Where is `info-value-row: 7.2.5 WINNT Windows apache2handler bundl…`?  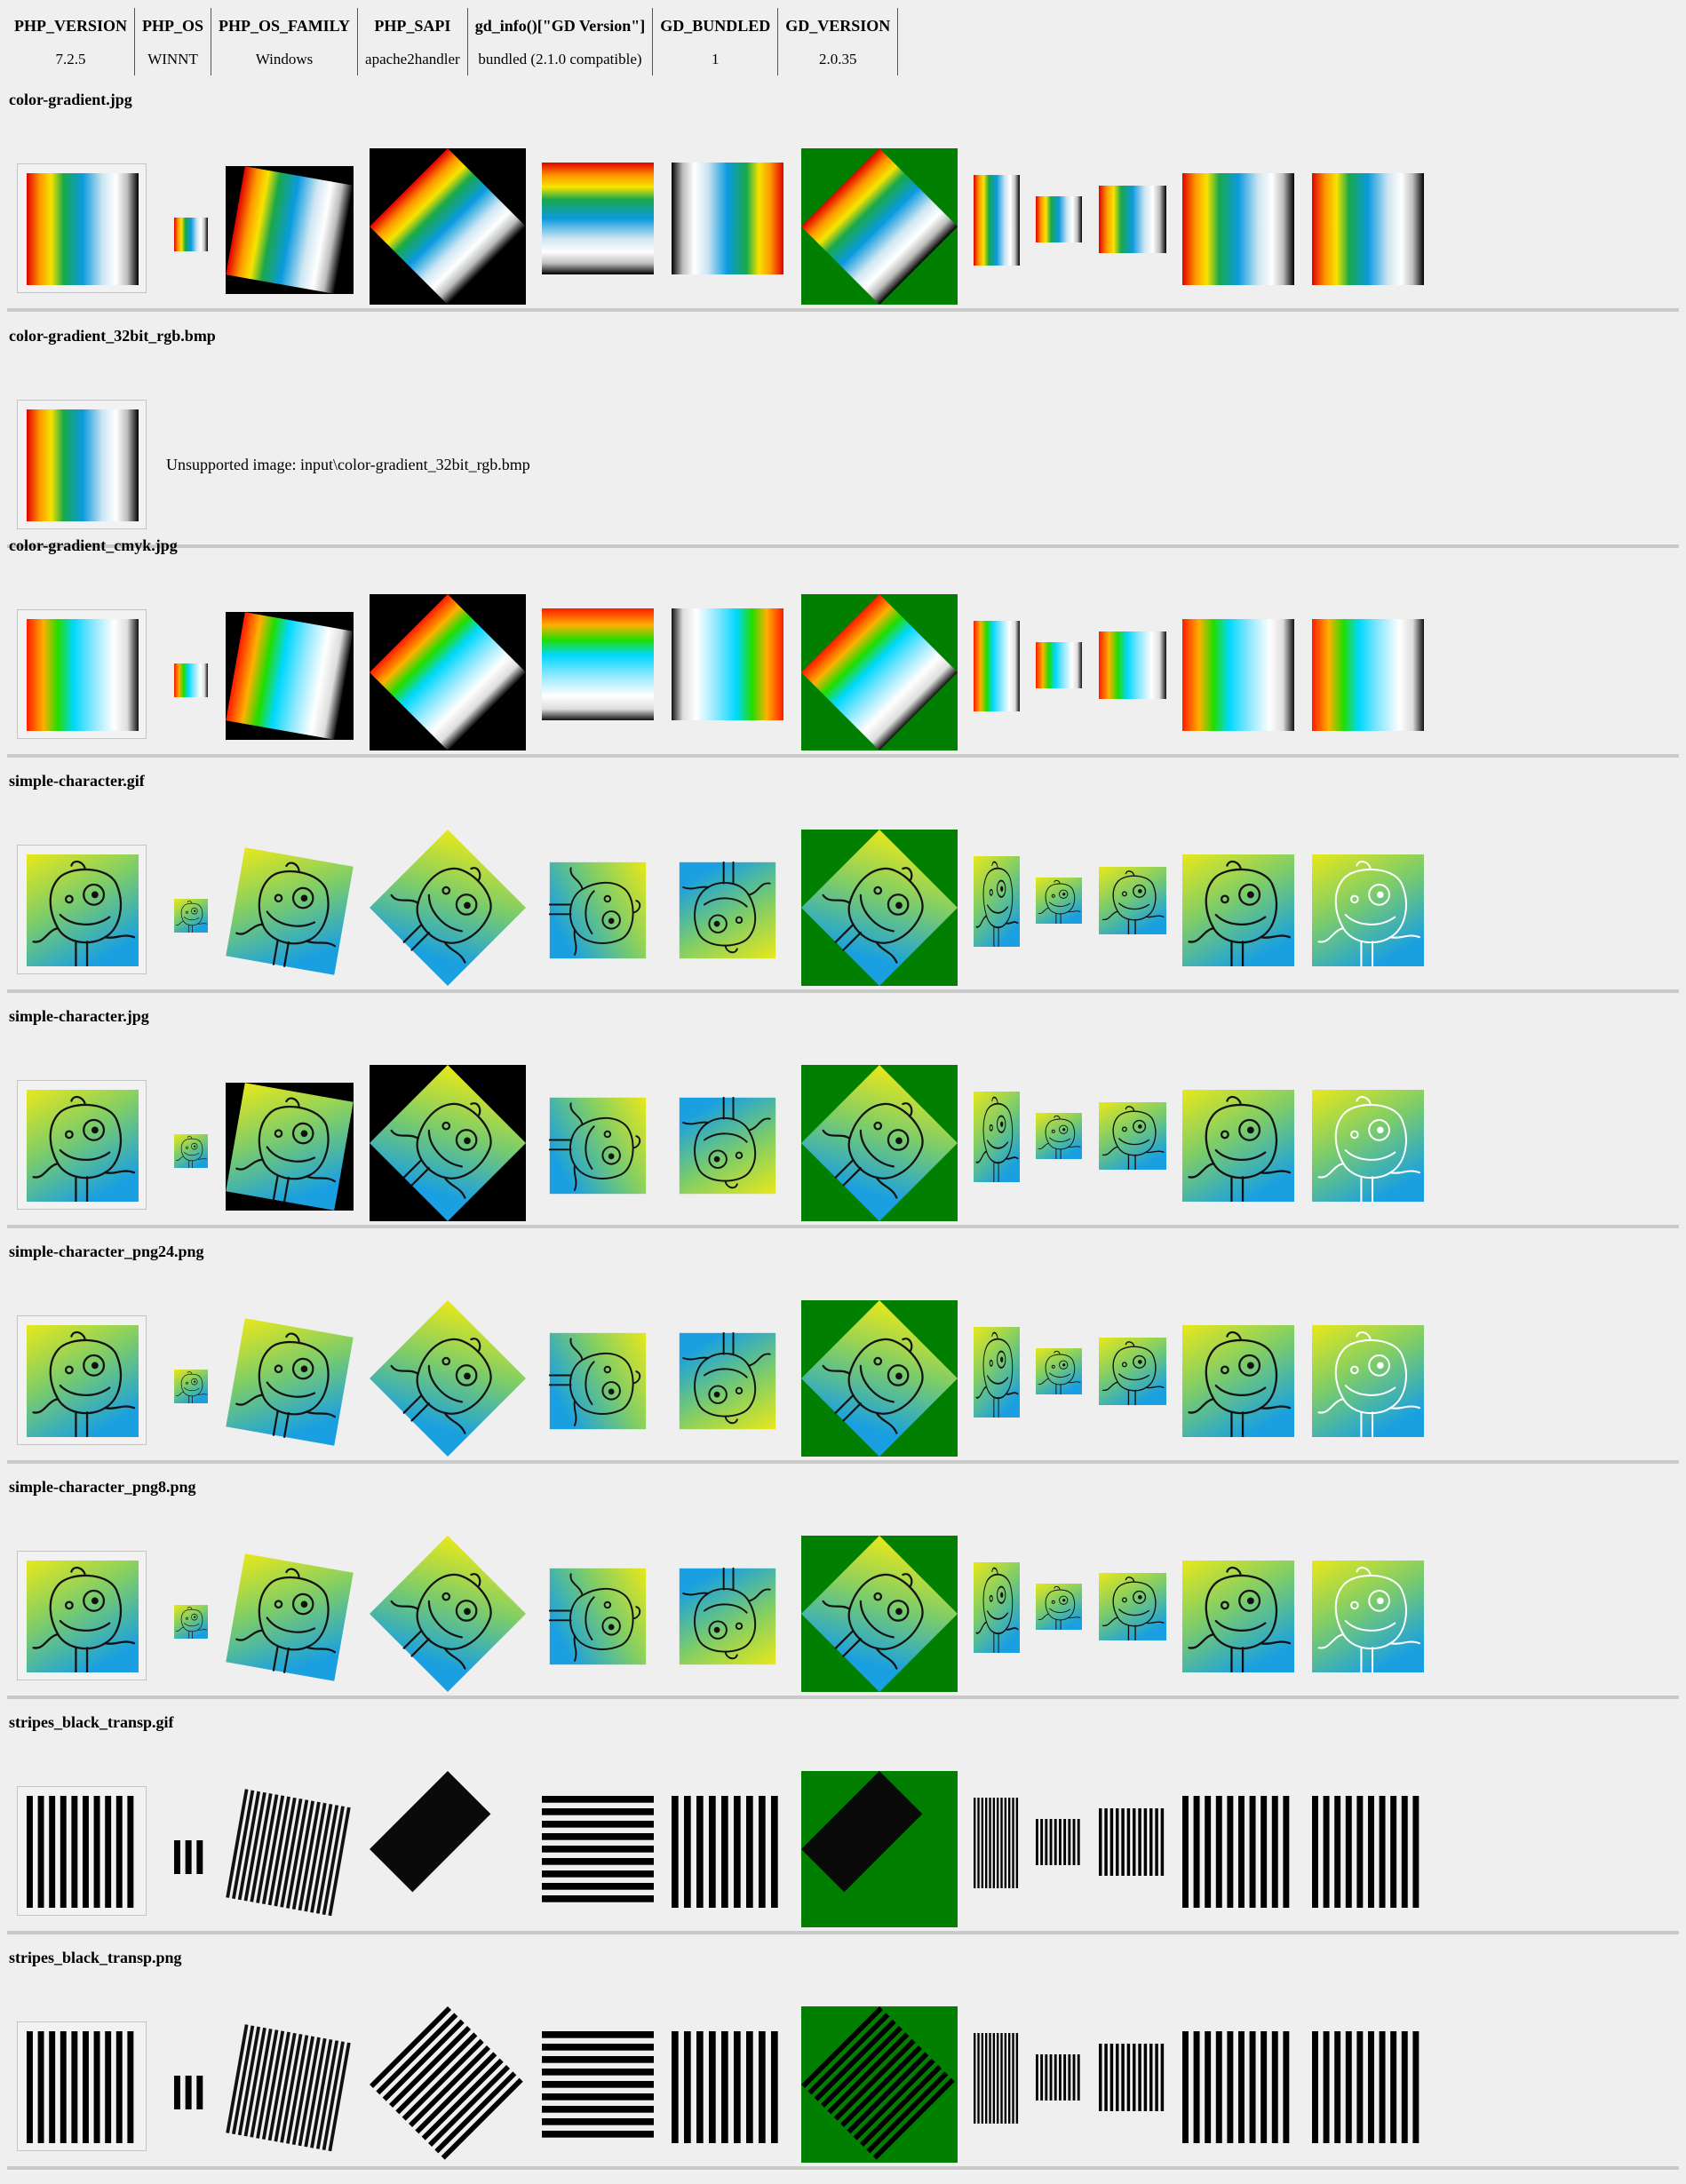
info-value-row: 7.2.5 WINNT Windows apache2handler bundl… is located at coordinates (453, 59).